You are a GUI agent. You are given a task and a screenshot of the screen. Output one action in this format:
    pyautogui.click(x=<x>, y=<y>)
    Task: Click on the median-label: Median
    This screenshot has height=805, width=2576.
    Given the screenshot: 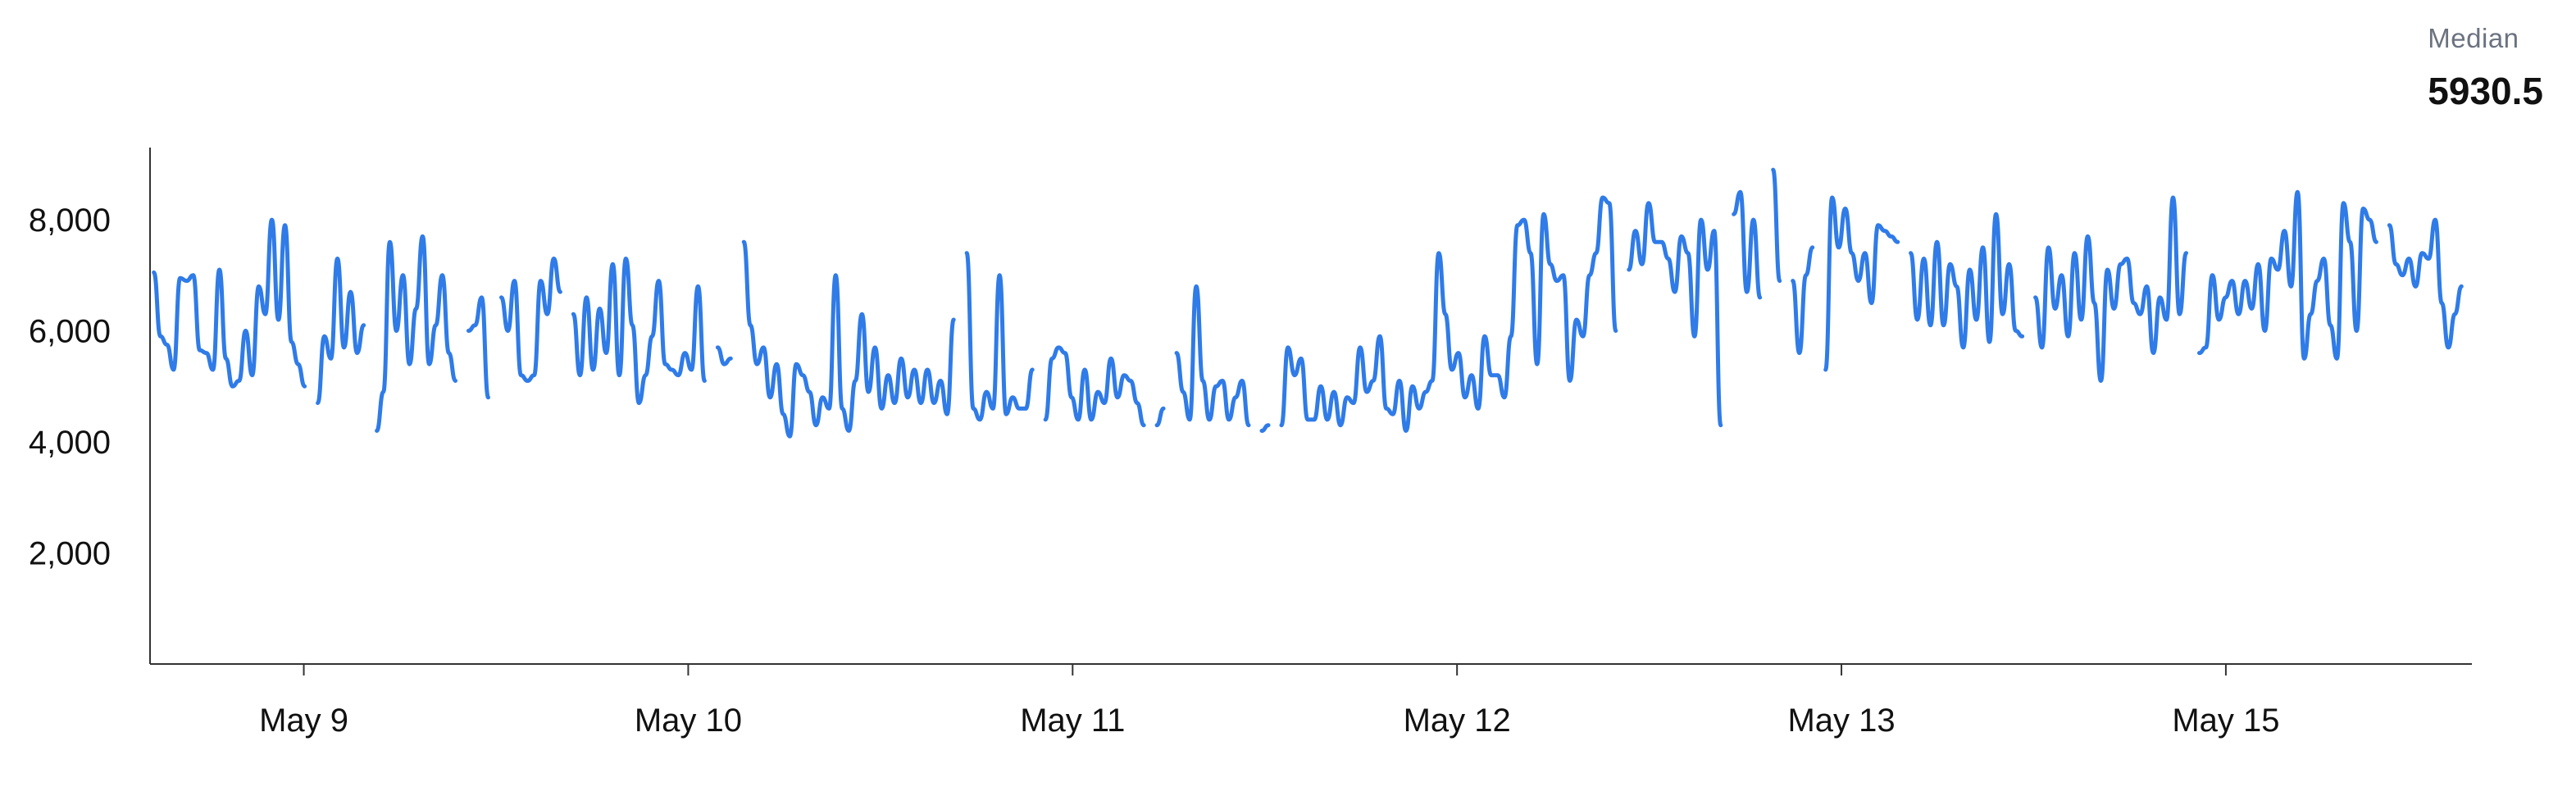 What is the action you would take?
    pyautogui.click(x=2473, y=38)
    